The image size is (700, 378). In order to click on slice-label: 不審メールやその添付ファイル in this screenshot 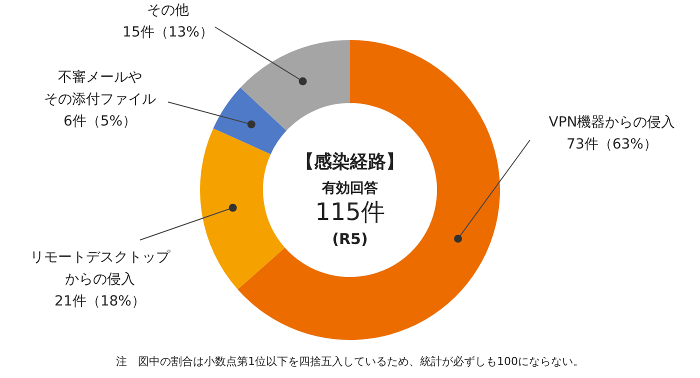, I will do `click(100, 89)`.